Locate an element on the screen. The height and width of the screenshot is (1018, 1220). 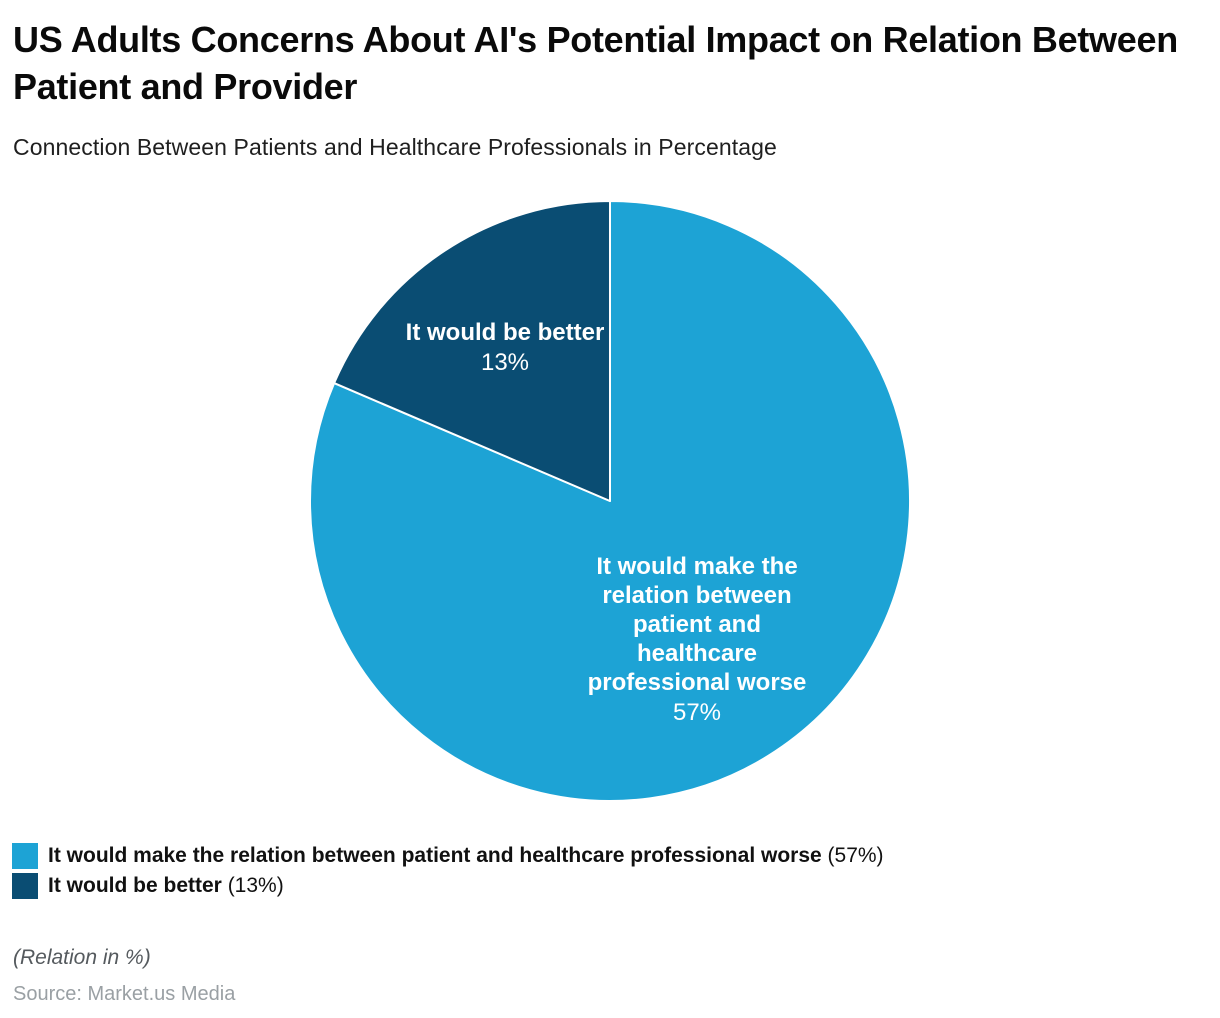
legend-label: It would be better is located at coordinates (135, 885).